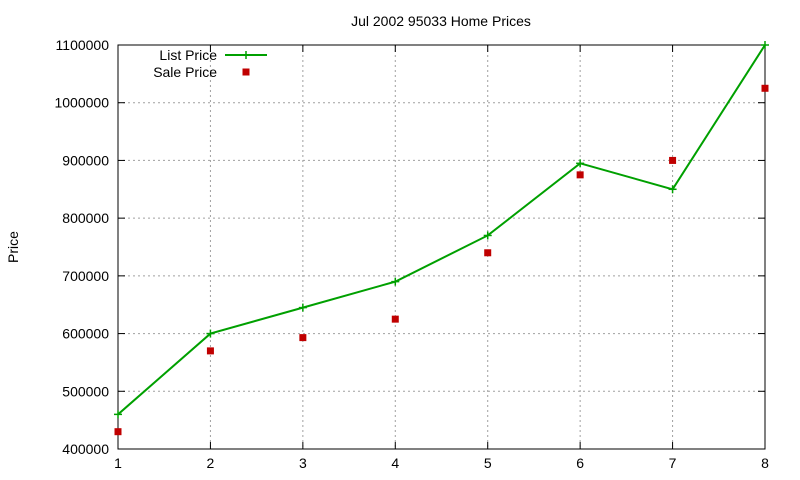 This screenshot has height=480, width=800. I want to click on x-tick-label: 2, so click(211, 463).